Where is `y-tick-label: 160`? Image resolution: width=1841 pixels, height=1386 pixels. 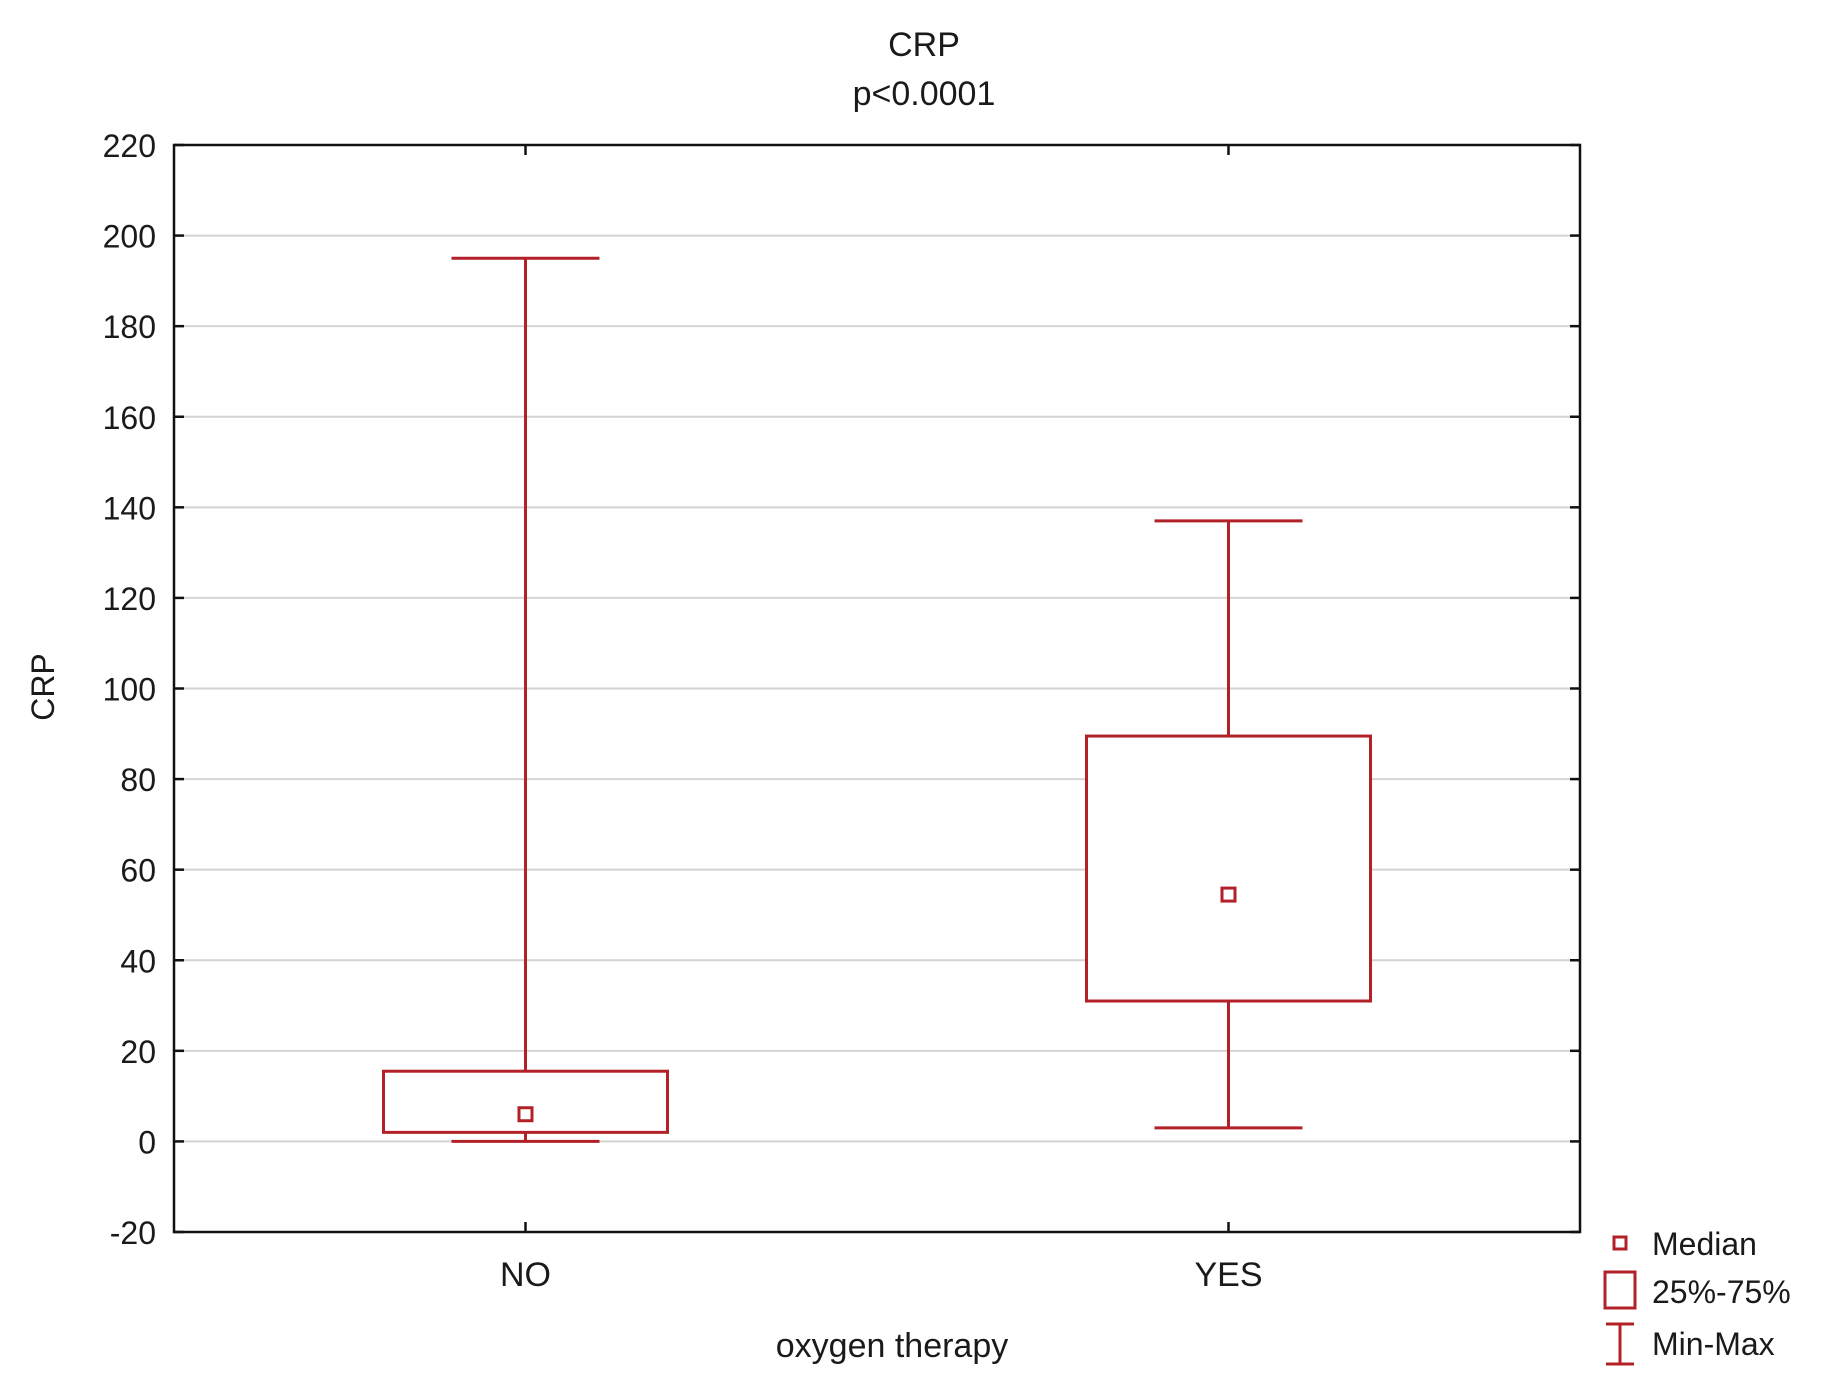
y-tick-label: 160 is located at coordinates (129, 418).